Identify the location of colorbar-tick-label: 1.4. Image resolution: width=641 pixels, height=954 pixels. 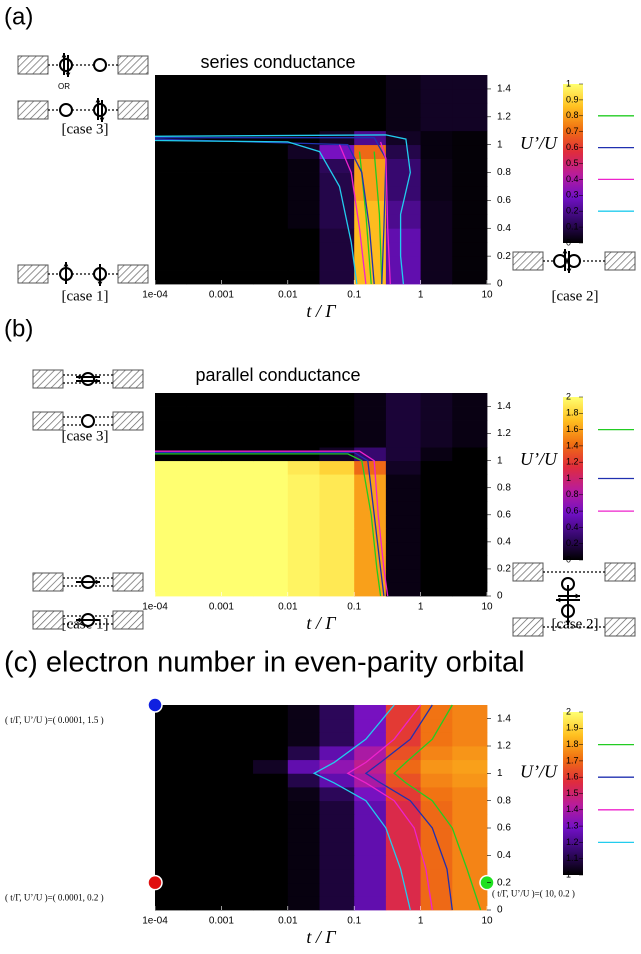
(572, 445).